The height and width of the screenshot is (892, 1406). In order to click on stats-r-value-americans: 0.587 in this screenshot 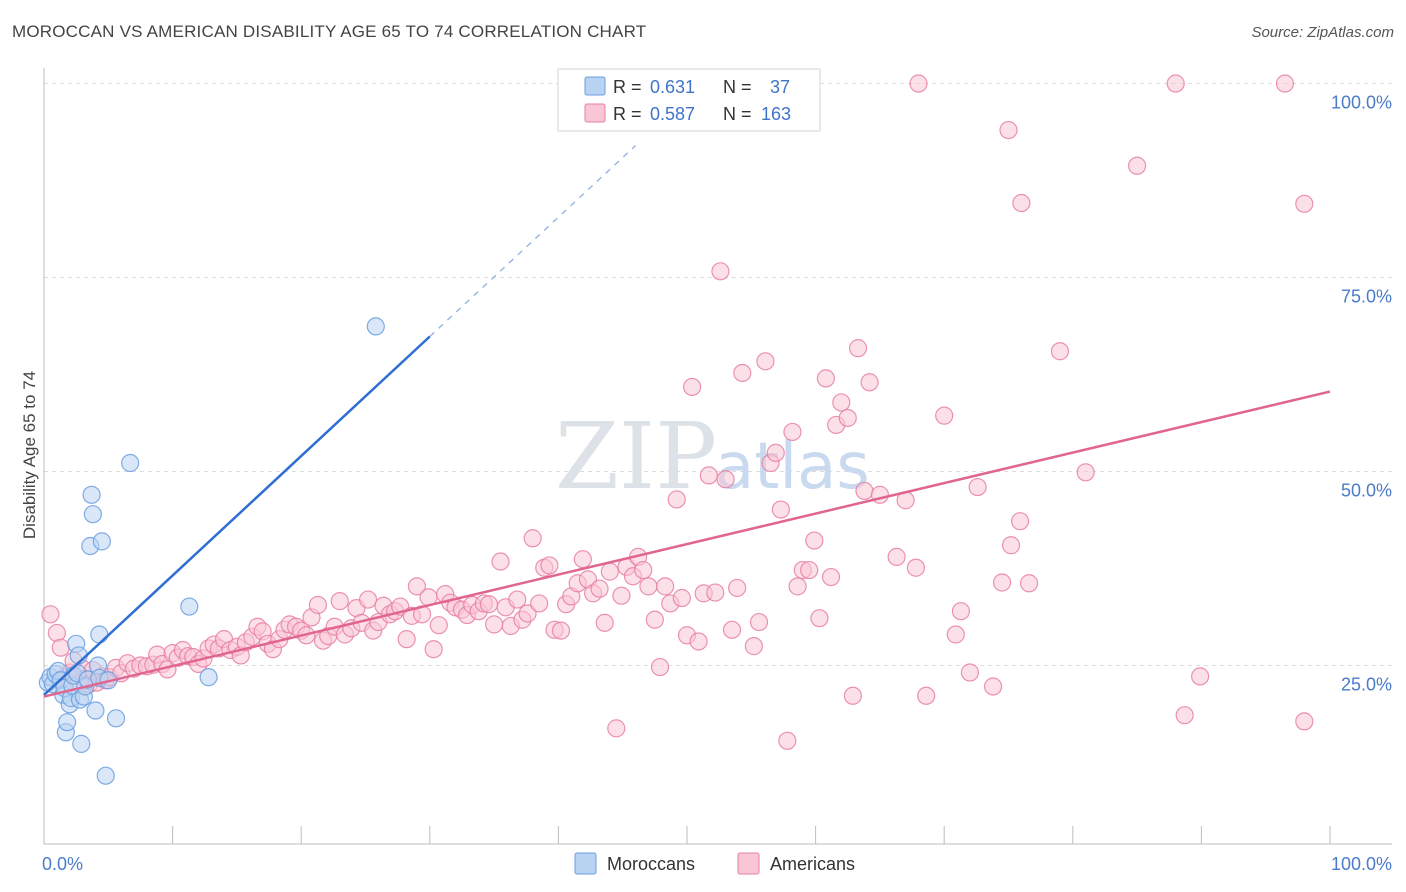, I will do `click(672, 114)`.